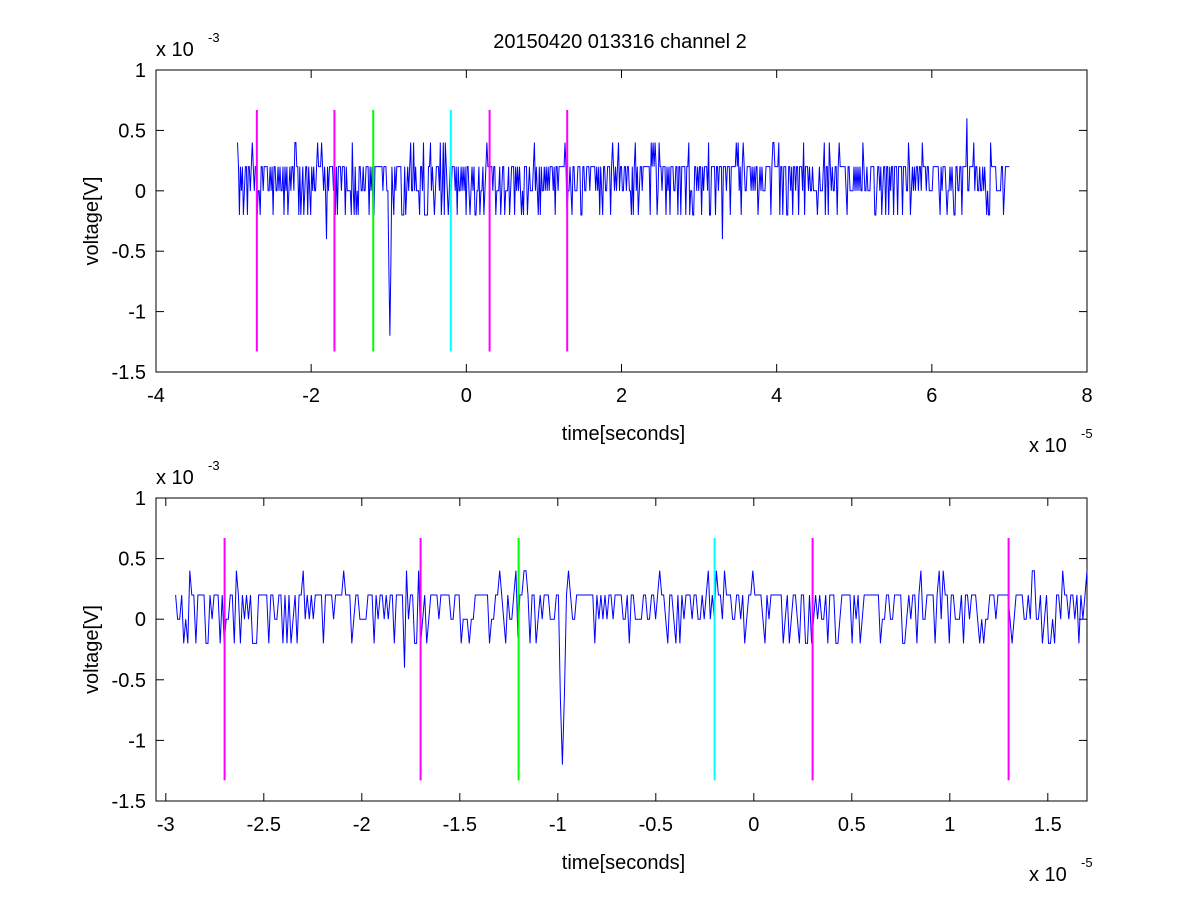 The image size is (1200, 901). Describe the element at coordinates (949, 825) in the screenshot. I see `x-tick-label: 1` at that location.